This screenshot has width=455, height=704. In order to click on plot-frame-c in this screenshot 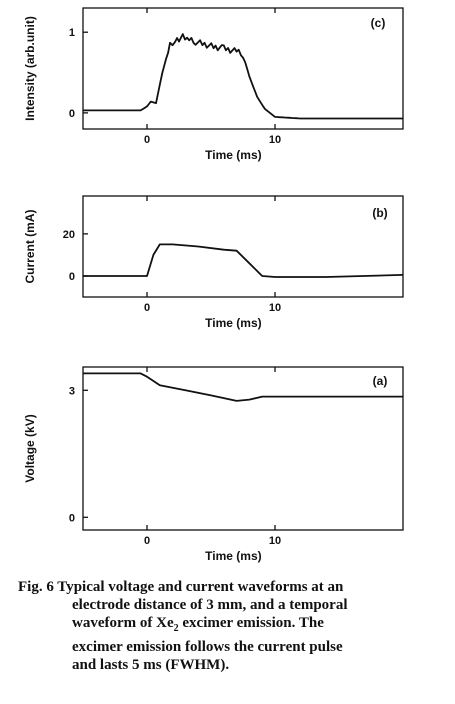, I will do `click(243, 68)`.